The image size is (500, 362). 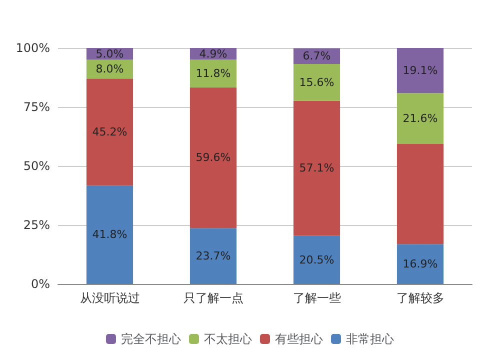 I want to click on data-label: 16.9%, so click(x=420, y=264).